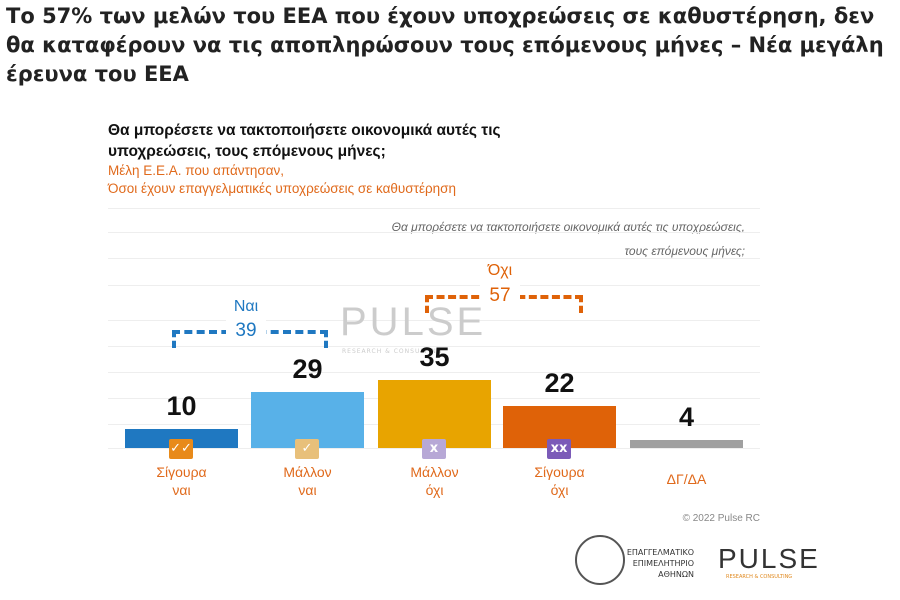 This screenshot has height=600, width=900. Describe the element at coordinates (559, 481) in the screenshot. I see `category-label: Σίγουρα όχι` at that location.